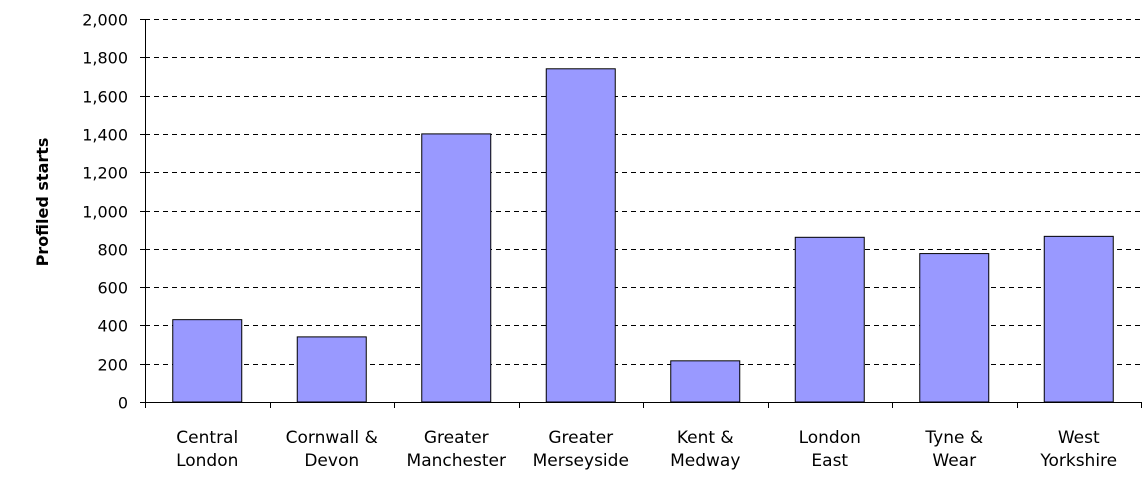 Image resolution: width=1143 pixels, height=480 pixels. What do you see at coordinates (42, 202) in the screenshot?
I see `y-axis-title: Profiled starts` at bounding box center [42, 202].